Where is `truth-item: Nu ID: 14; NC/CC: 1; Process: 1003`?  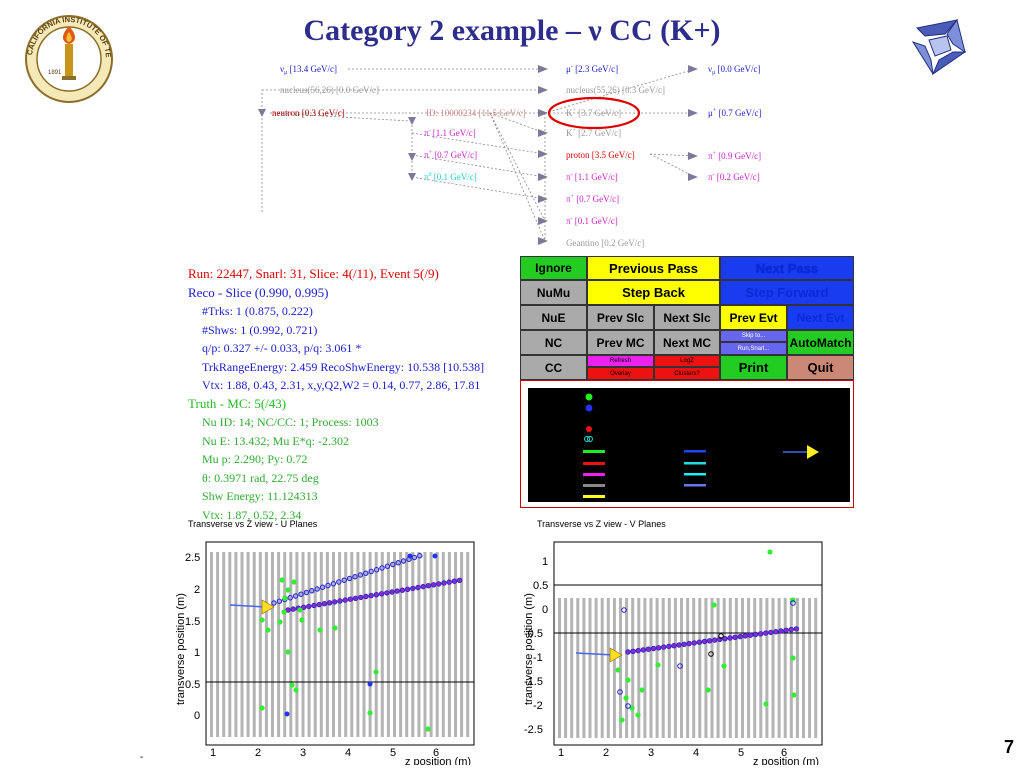 truth-item: Nu ID: 14; NC/CC: 1; Process: 1003 is located at coordinates (290, 422).